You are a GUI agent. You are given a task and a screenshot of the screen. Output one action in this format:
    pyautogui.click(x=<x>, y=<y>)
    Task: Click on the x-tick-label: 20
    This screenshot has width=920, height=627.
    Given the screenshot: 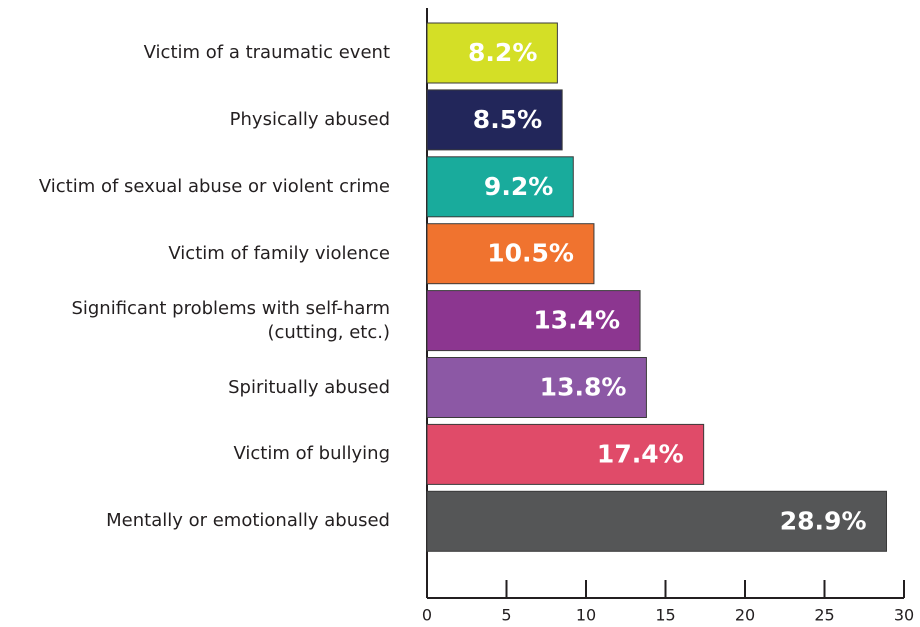 What is the action you would take?
    pyautogui.click(x=745, y=615)
    